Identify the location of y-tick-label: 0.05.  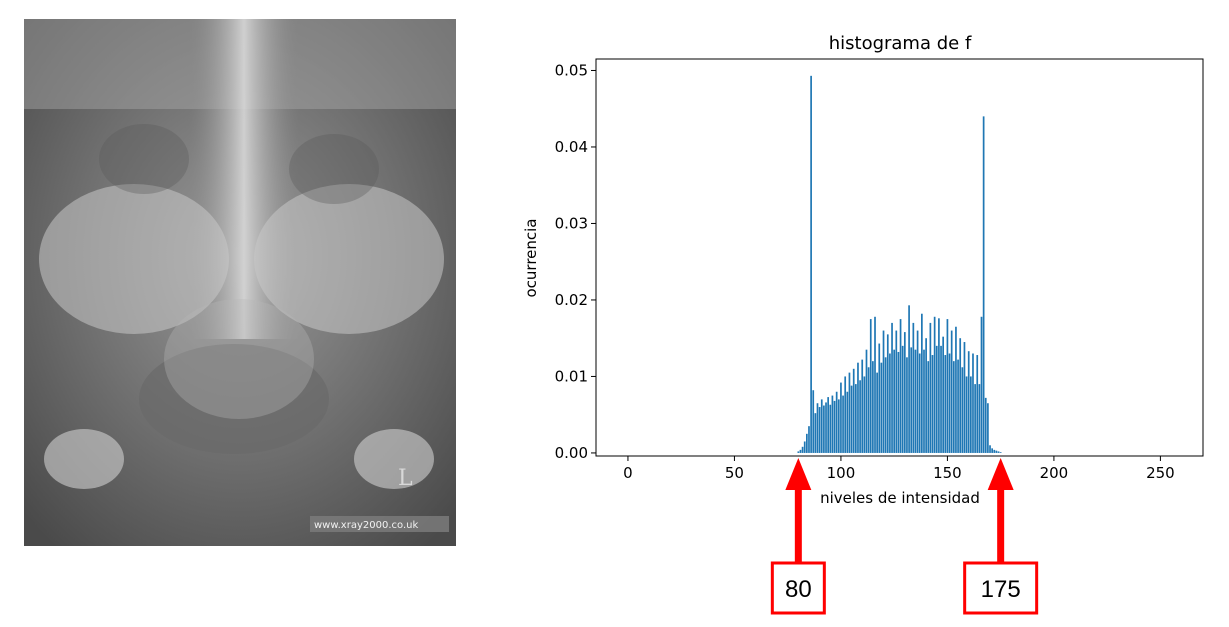
(571, 70).